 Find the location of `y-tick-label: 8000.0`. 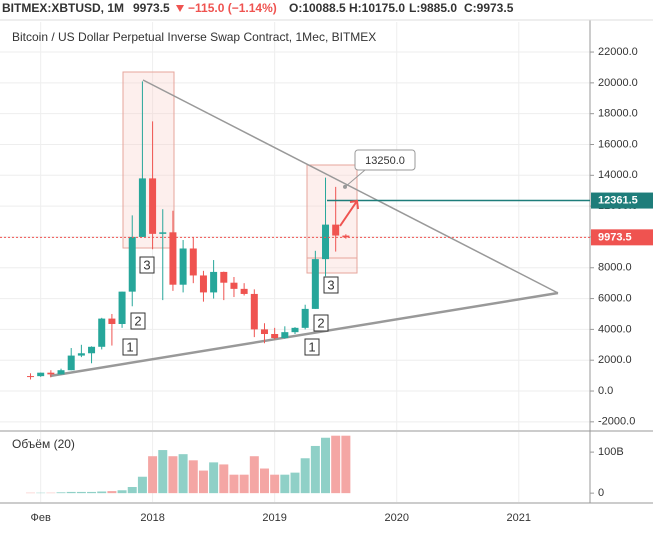

y-tick-label: 8000.0 is located at coordinates (615, 268).